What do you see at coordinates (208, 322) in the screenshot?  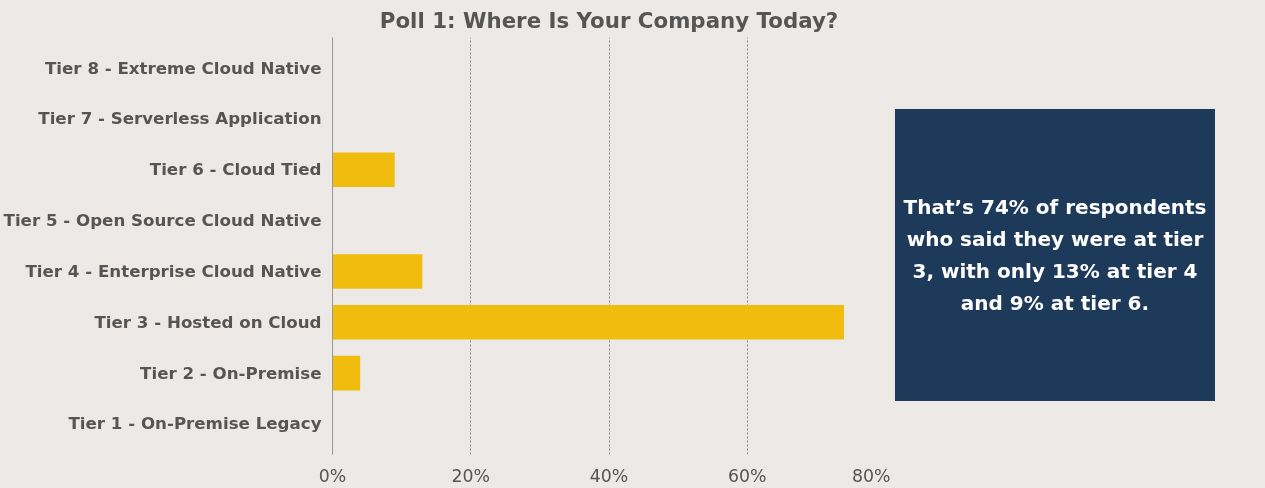 I see `y-tick-label: Tier 3 - Hosted on Cloud` at bounding box center [208, 322].